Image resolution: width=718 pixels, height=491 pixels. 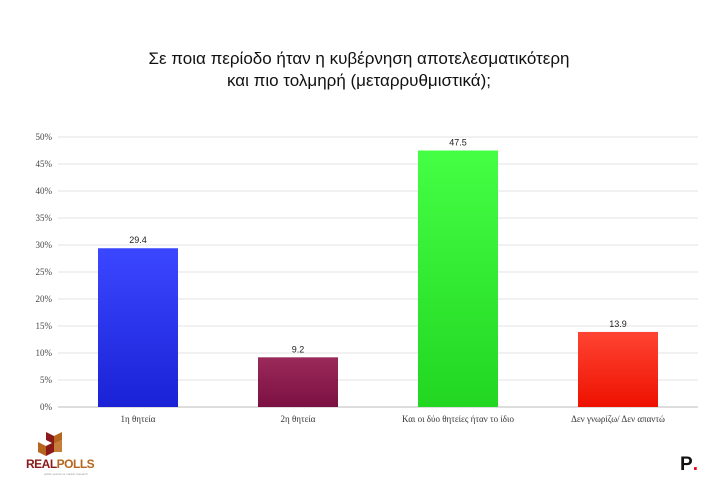 What do you see at coordinates (138, 240) in the screenshot?
I see `data-label: 29.4` at bounding box center [138, 240].